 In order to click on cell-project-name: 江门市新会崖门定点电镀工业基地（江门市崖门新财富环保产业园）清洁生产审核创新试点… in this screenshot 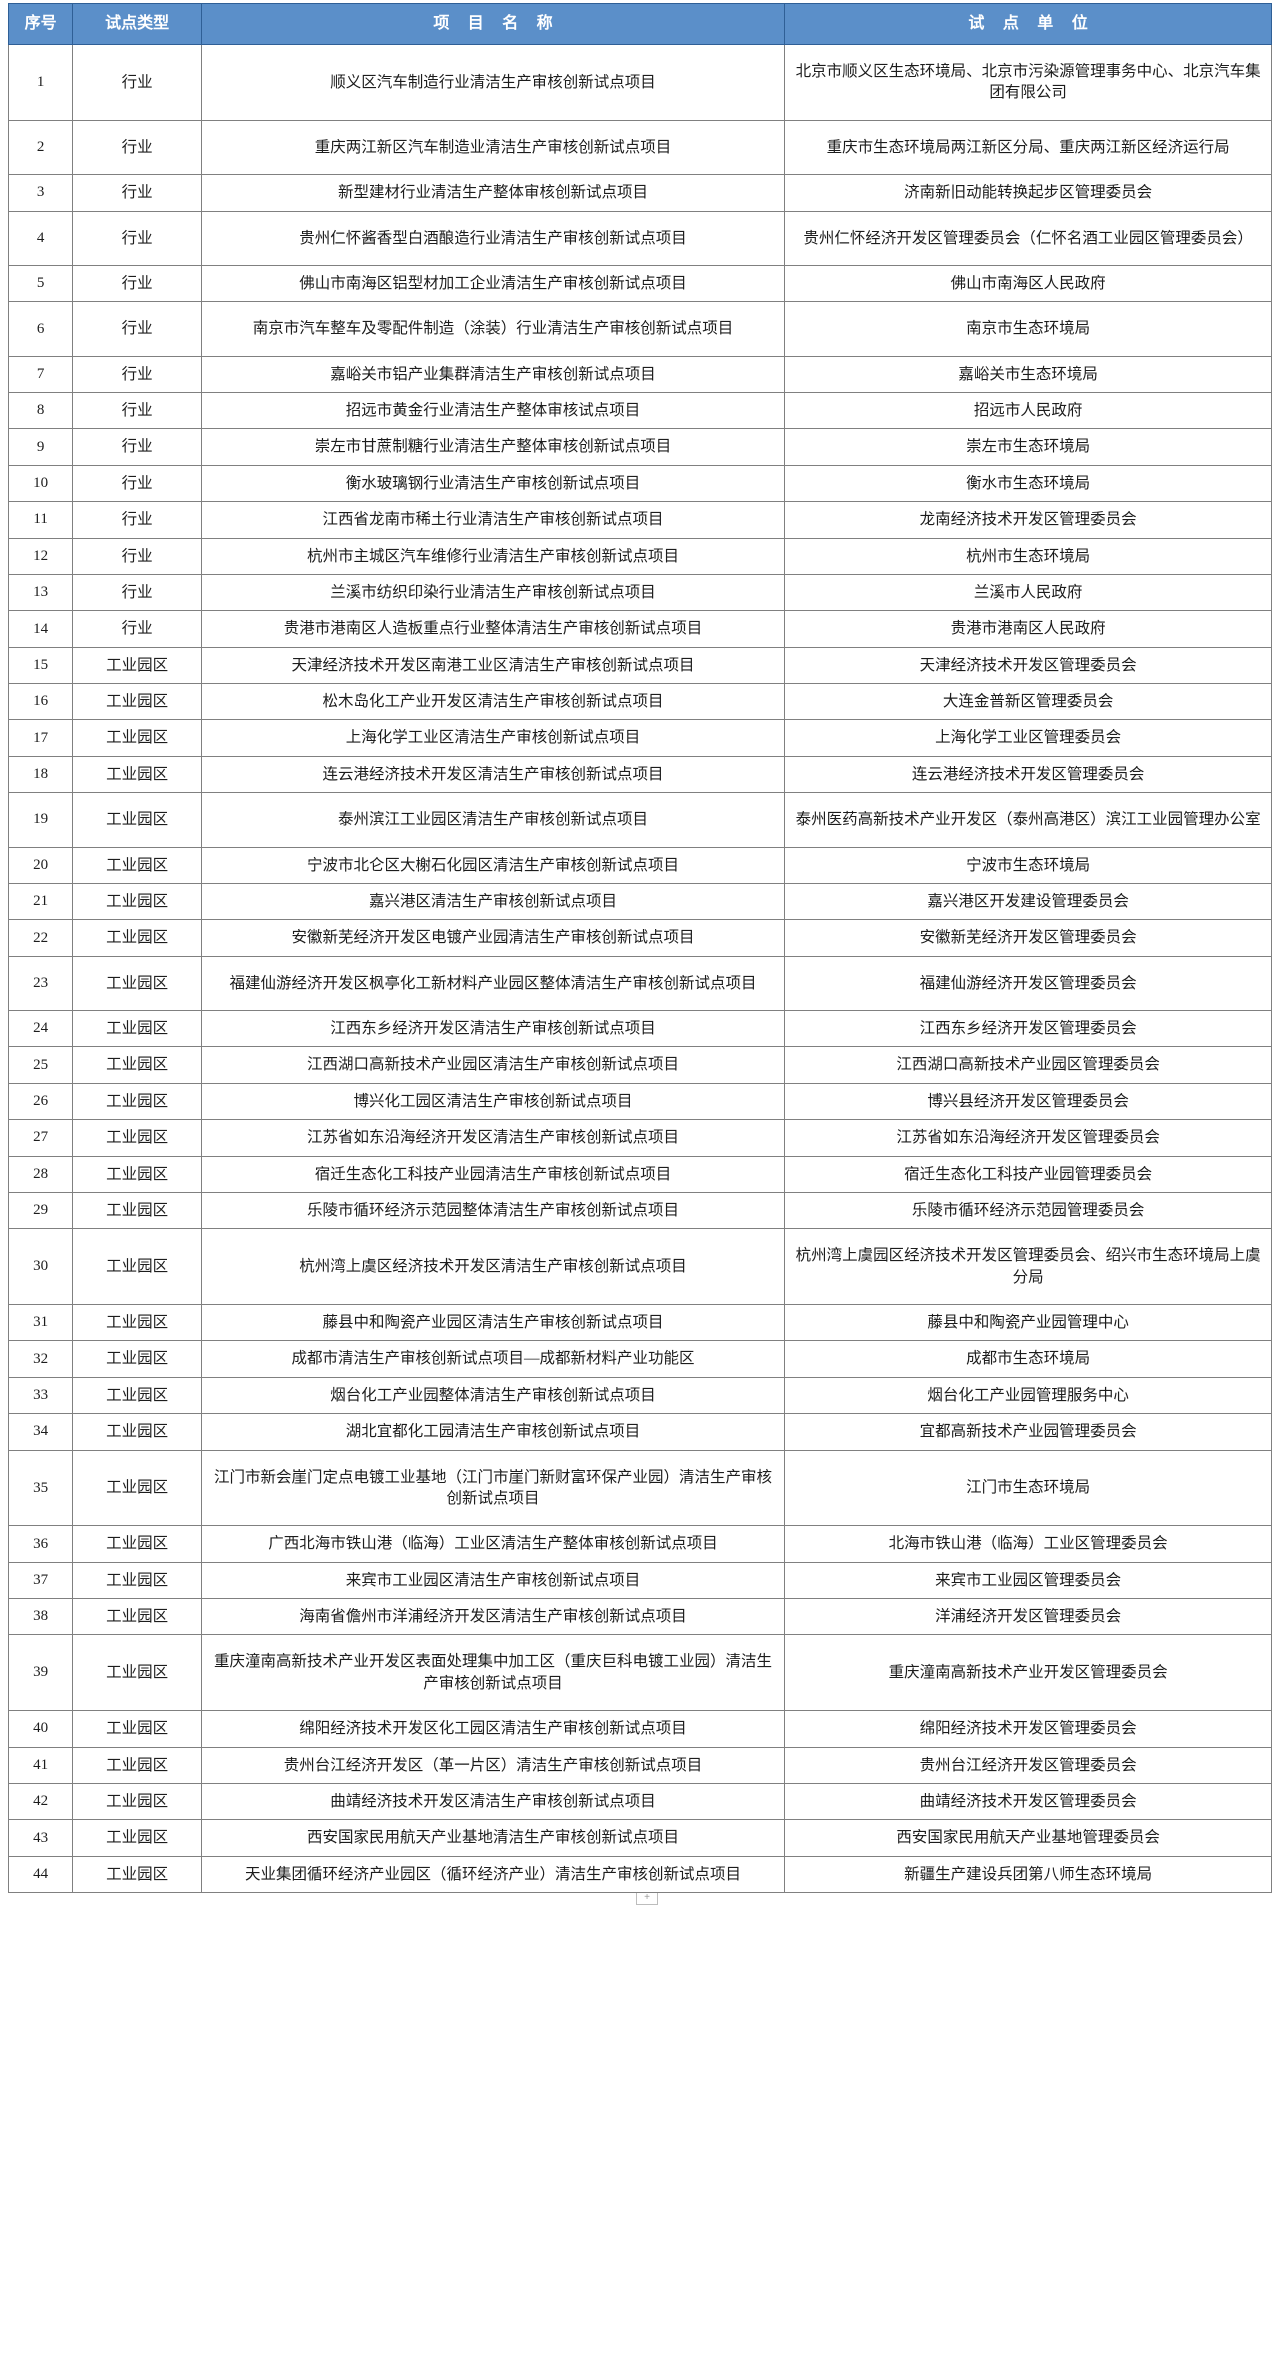, I will do `click(493, 1488)`.